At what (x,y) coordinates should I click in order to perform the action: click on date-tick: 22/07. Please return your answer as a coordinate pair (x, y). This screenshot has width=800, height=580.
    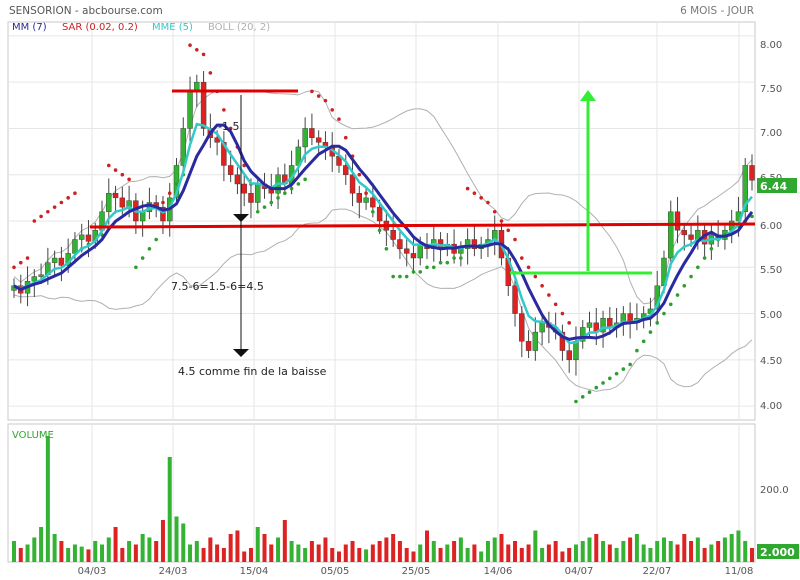
    Looking at the image, I should click on (657, 571).